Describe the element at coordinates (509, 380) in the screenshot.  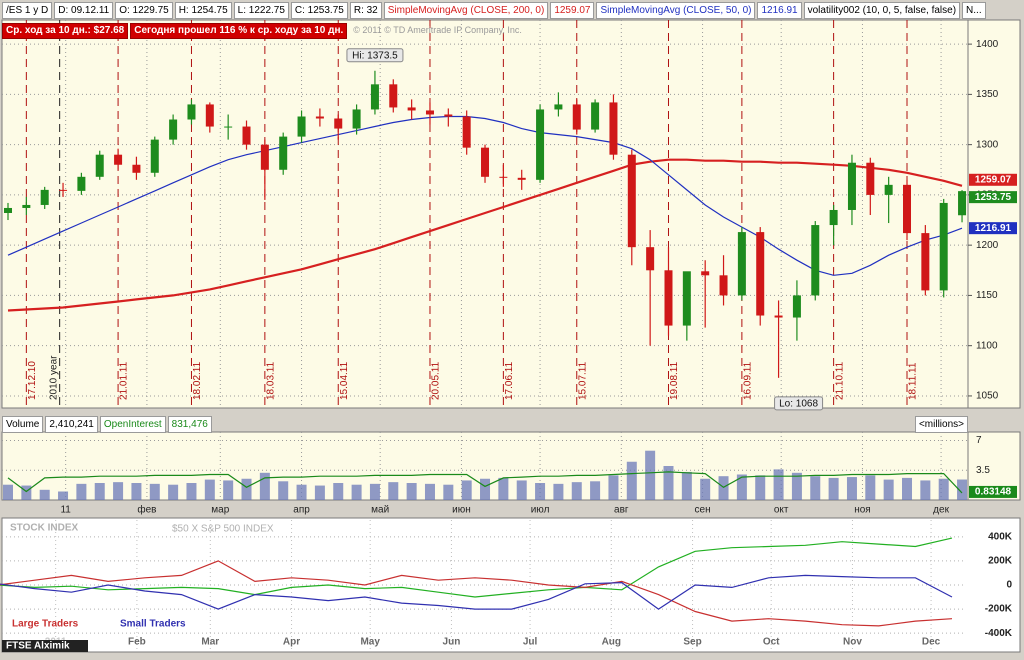
I see `date-marker-label: 17.06.11` at that location.